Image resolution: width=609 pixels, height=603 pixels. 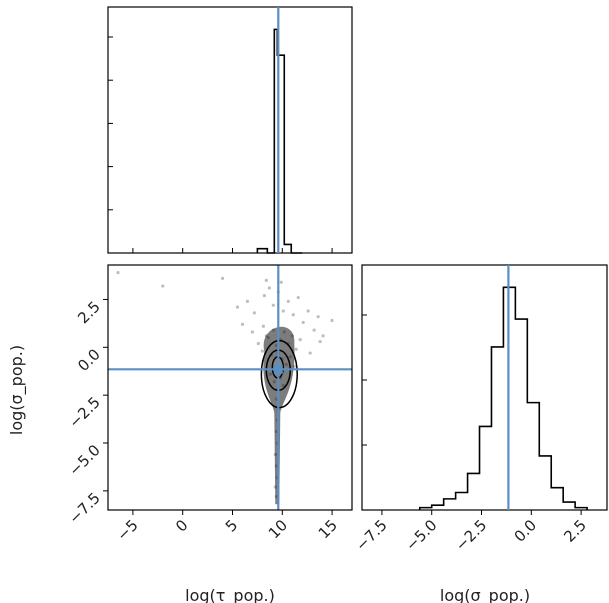 I want to click on x-tick-label: −5, so click(x=127, y=530).